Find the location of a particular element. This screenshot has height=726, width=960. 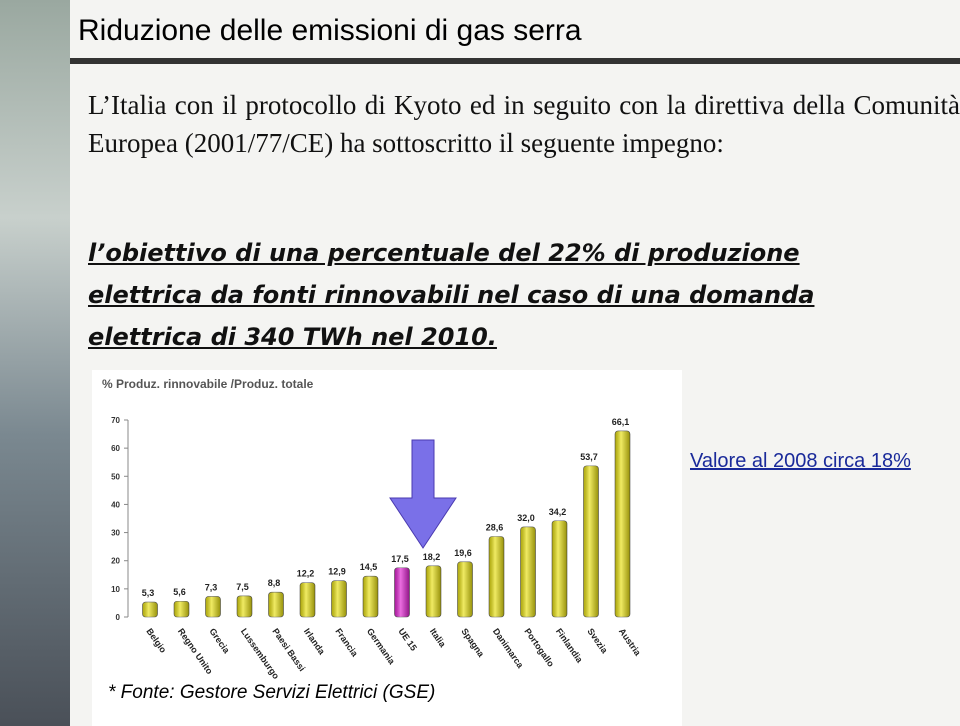

value-label: 8,8 is located at coordinates (274, 583).